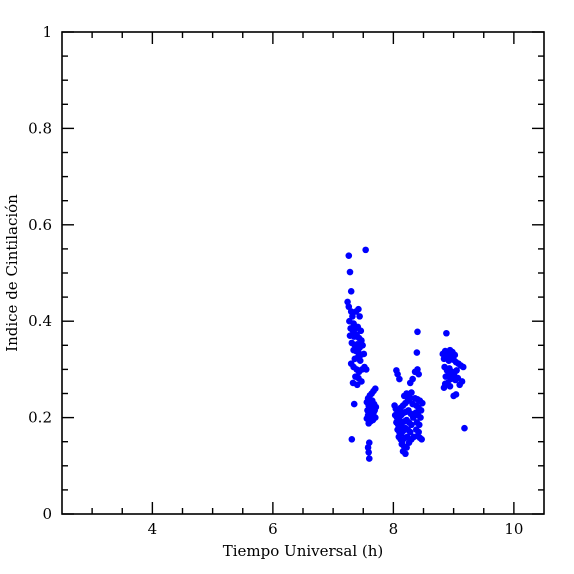 Image resolution: width=574 pixels, height=574 pixels. What do you see at coordinates (153, 529) in the screenshot?
I see `x-tick-label: 4` at bounding box center [153, 529].